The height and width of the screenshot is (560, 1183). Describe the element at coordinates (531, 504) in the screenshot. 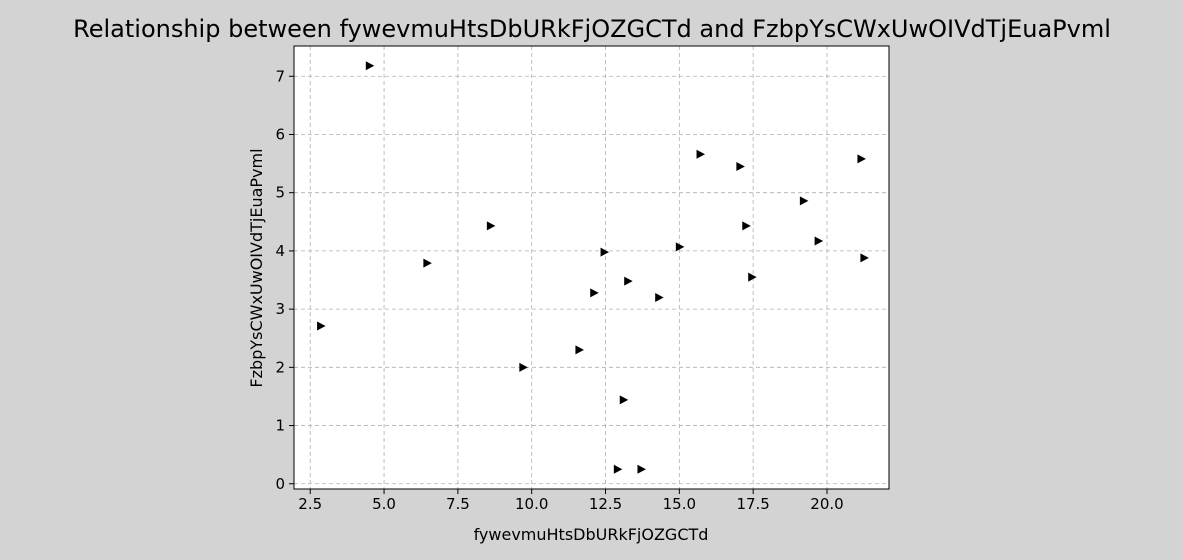

I see `x-tick-label: 10.0` at that location.